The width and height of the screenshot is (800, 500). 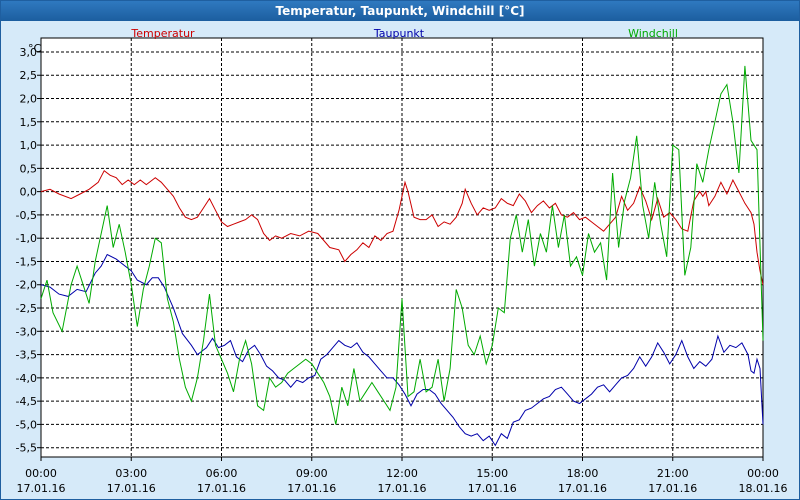 What do you see at coordinates (26, 308) in the screenshot?
I see `y-tick-label: -2,5` at bounding box center [26, 308].